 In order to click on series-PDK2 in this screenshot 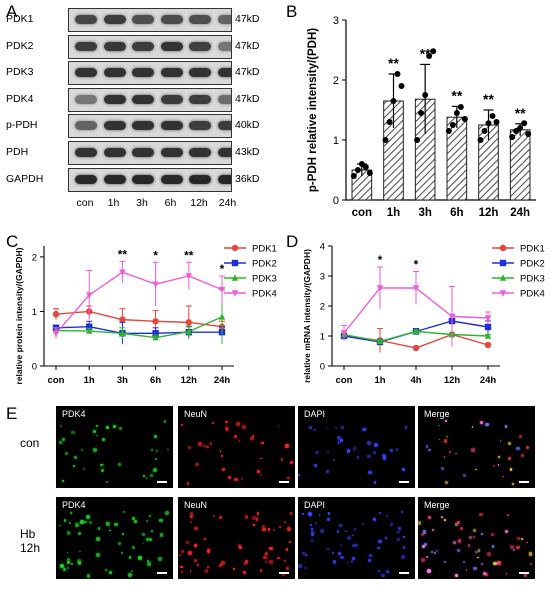, I will do `click(139, 332)`.